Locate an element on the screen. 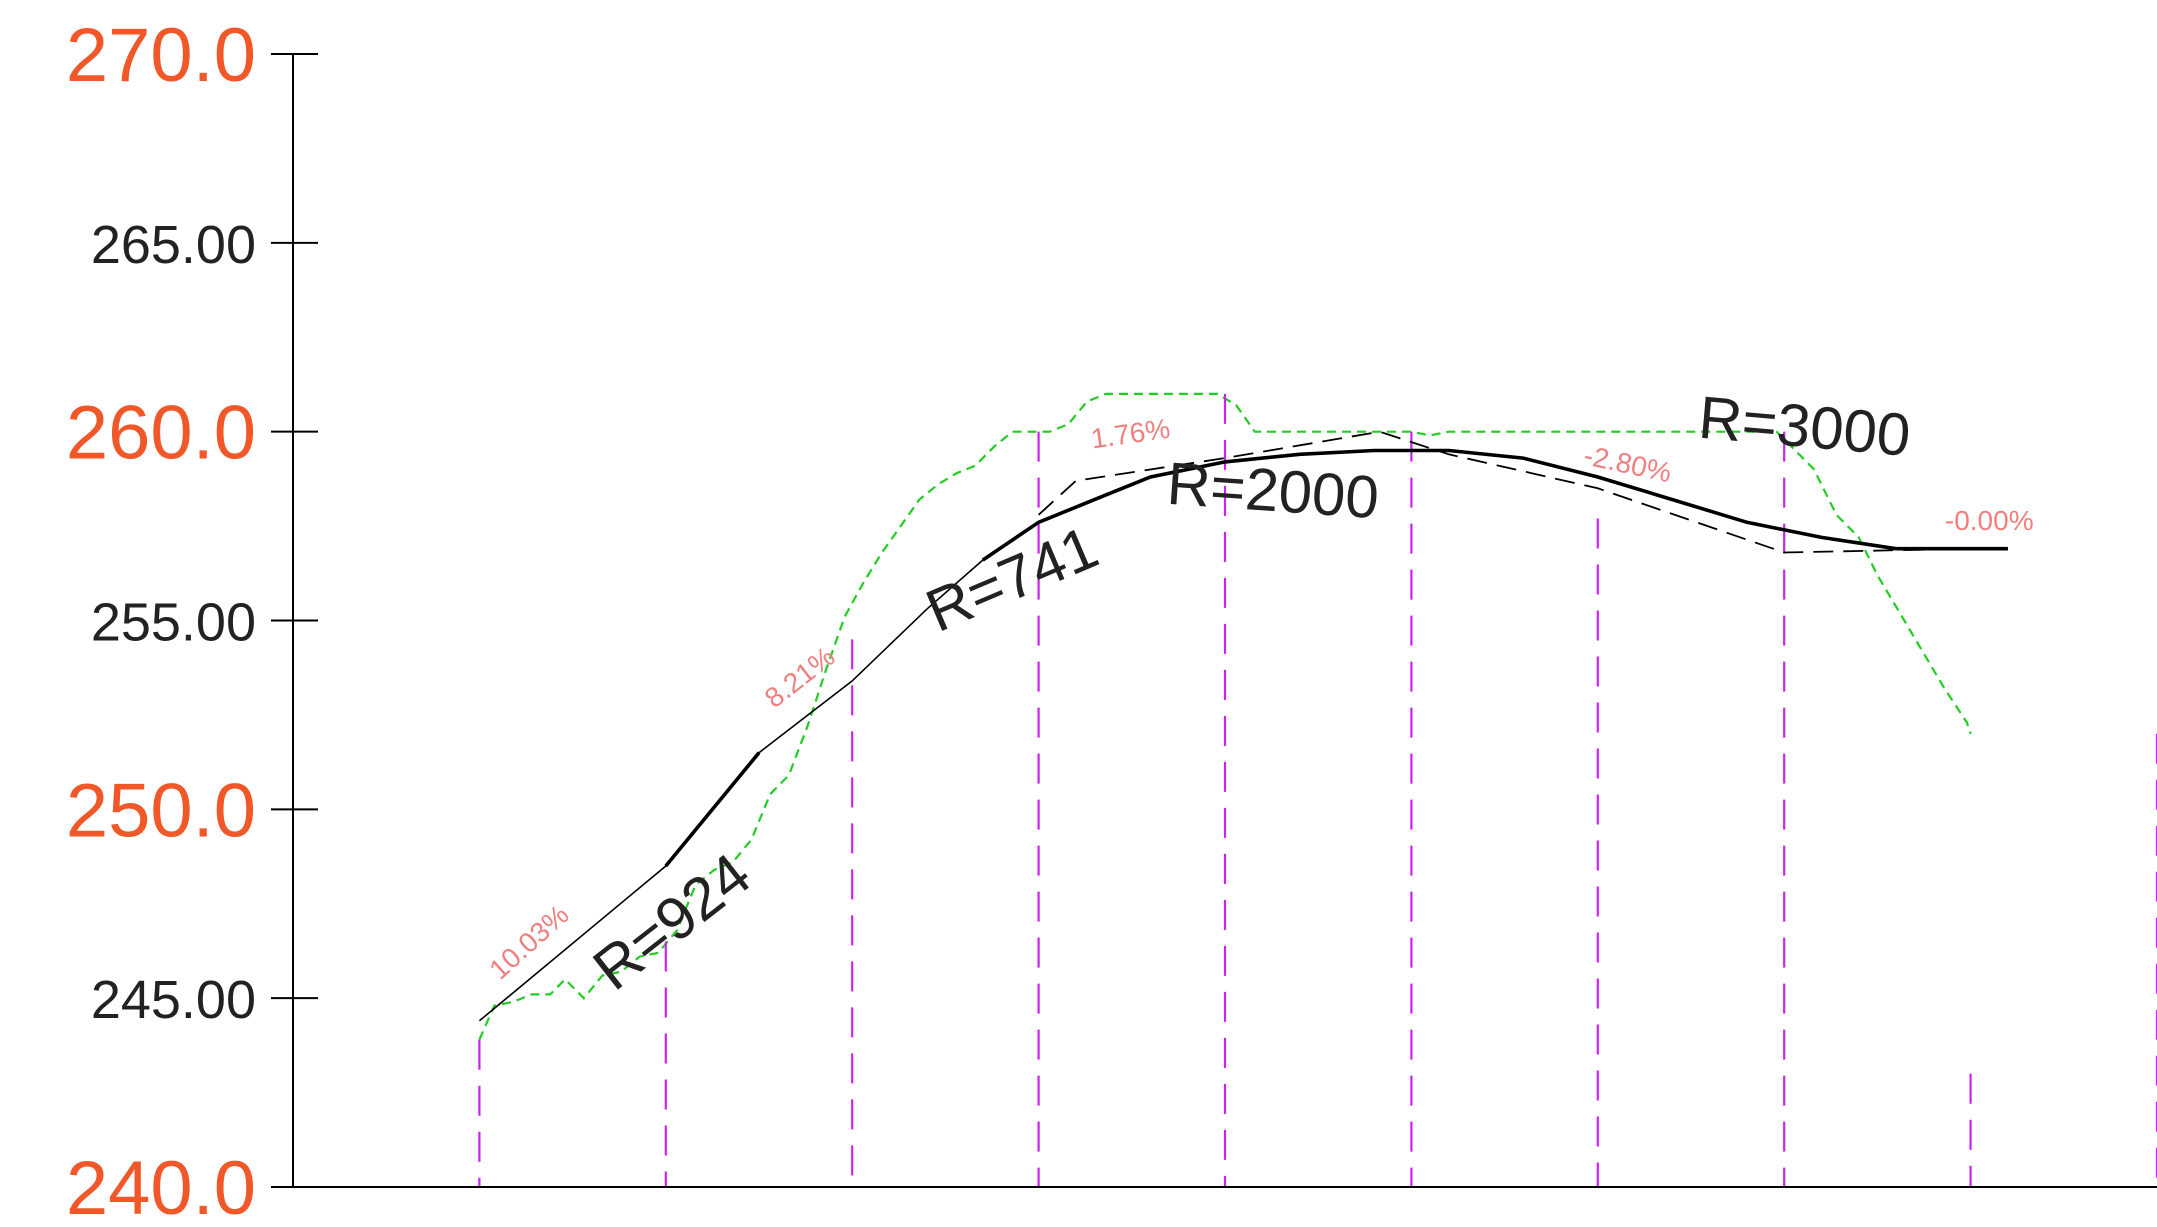 The image size is (2157, 1227). grade-annotation: 10.03% is located at coordinates (528, 942).